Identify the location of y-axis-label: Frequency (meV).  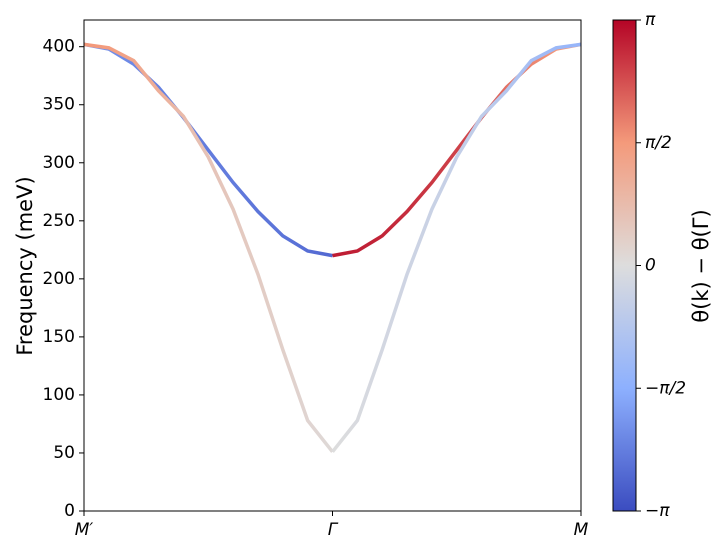
(25, 265).